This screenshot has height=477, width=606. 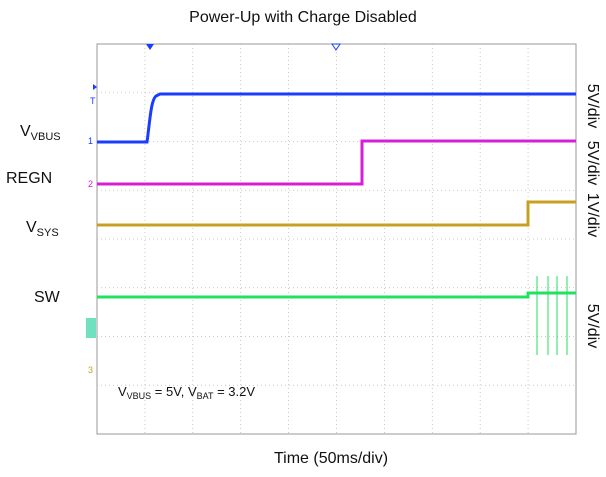 I want to click on label-sub: SYS, so click(x=48, y=233).